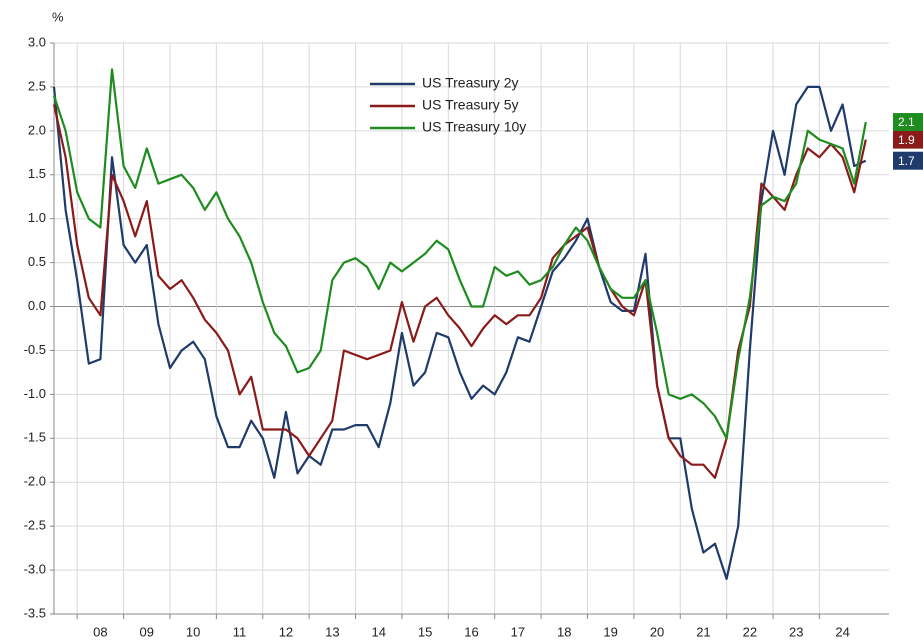  I want to click on legend-label: US Treasury 10y, so click(474, 127).